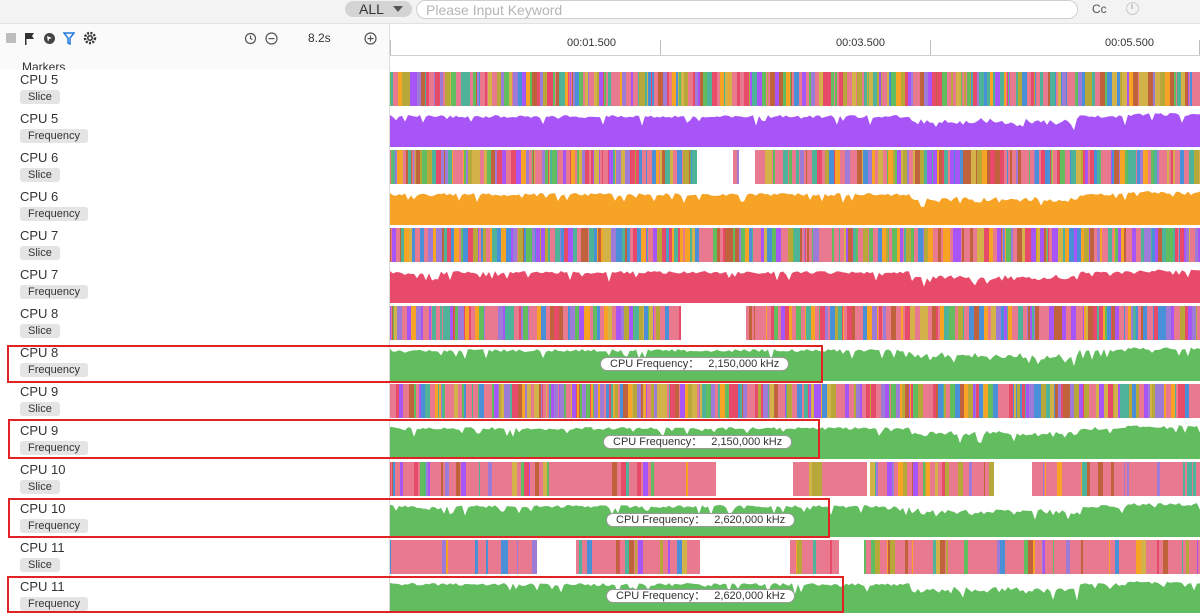 This screenshot has height=613, width=1200. What do you see at coordinates (795, 286) in the screenshot?
I see `frequency-area` at bounding box center [795, 286].